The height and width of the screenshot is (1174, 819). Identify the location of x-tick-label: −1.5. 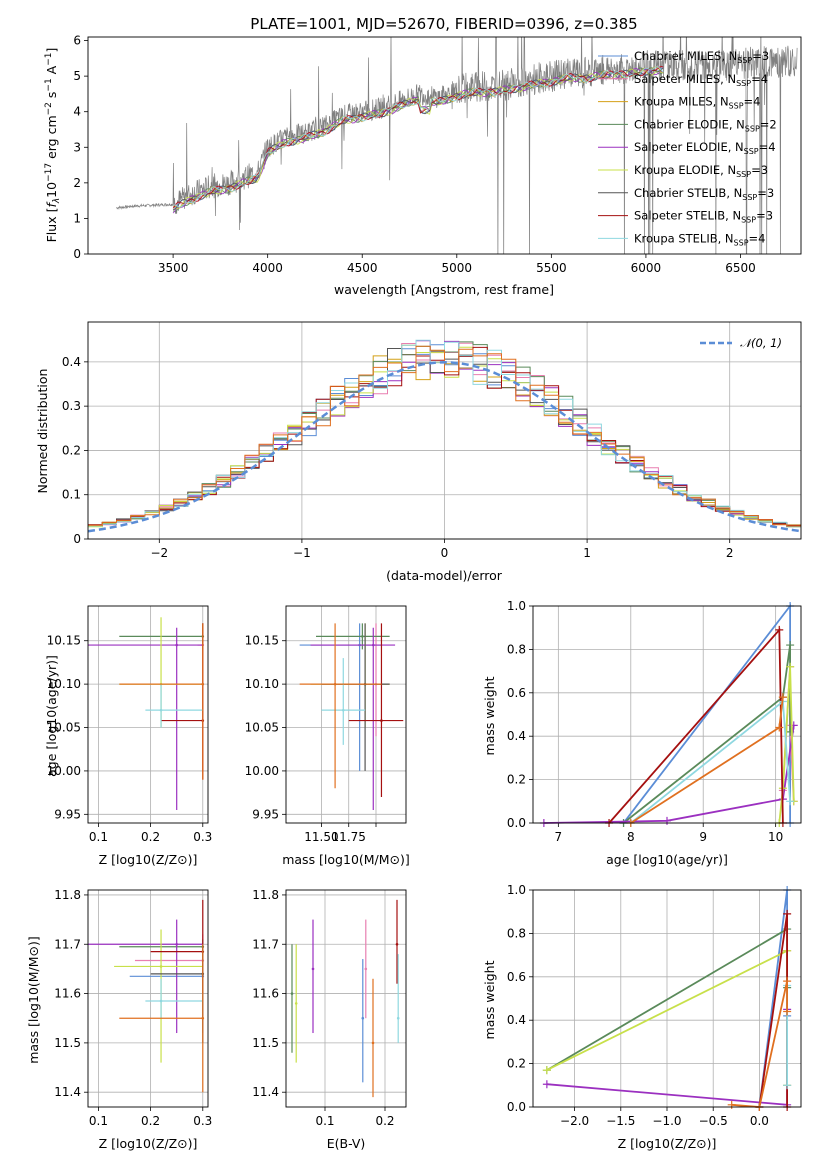
(620, 1121).